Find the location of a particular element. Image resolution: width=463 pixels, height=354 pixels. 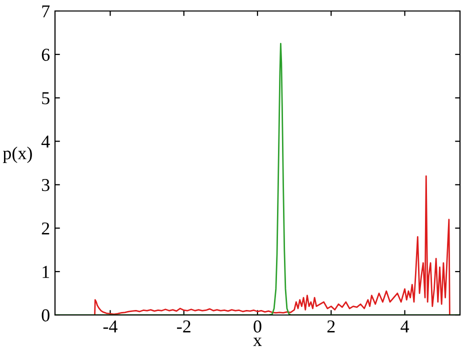

y-axis-title: p(x) is located at coordinates (17, 154).